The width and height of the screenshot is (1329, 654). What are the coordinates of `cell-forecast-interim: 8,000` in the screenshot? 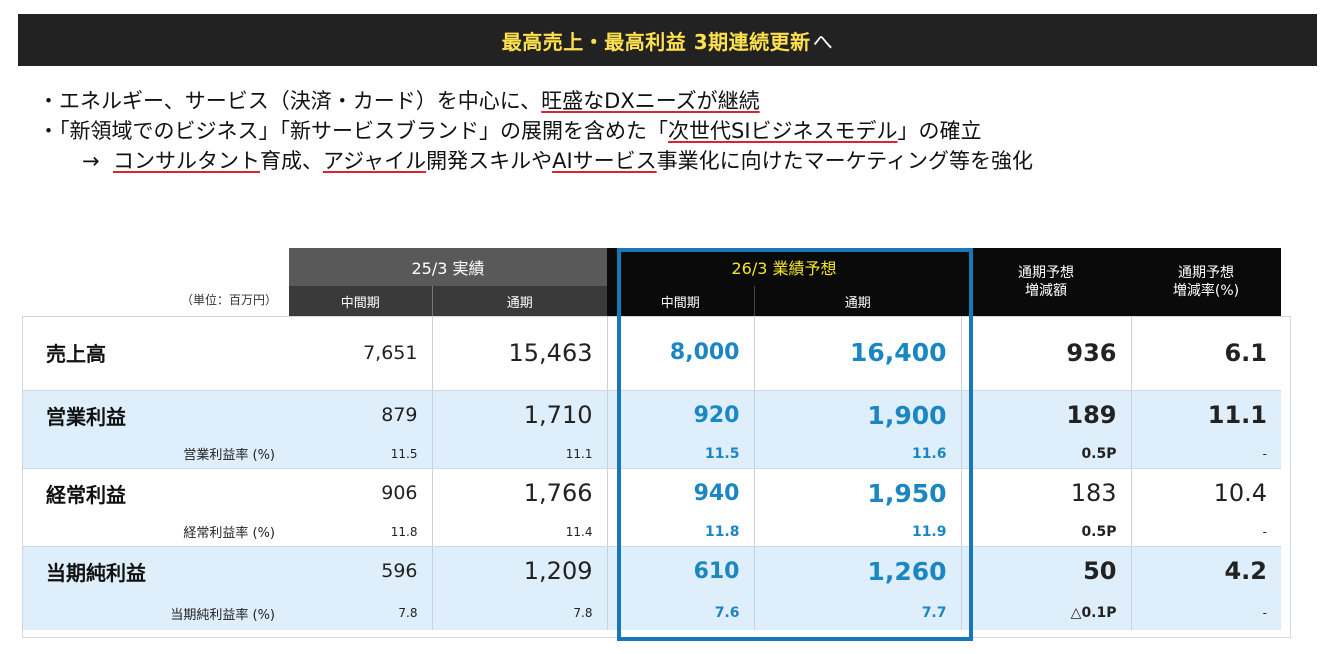 It's located at (681, 353).